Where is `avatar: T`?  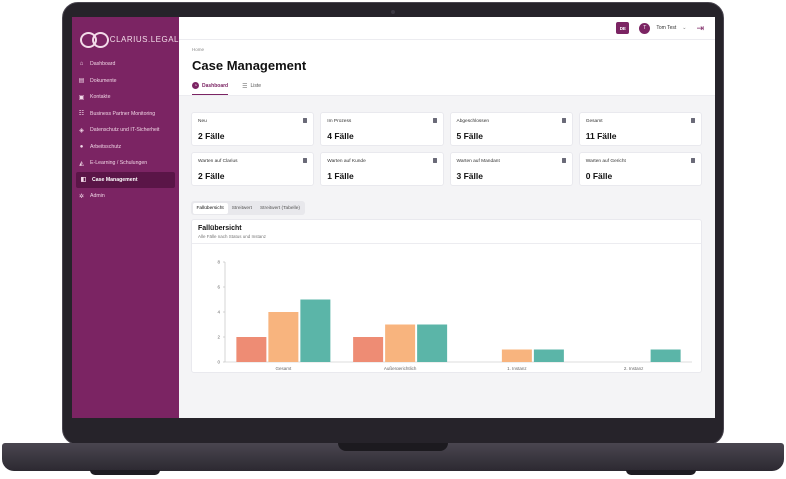 avatar: T is located at coordinates (645, 28).